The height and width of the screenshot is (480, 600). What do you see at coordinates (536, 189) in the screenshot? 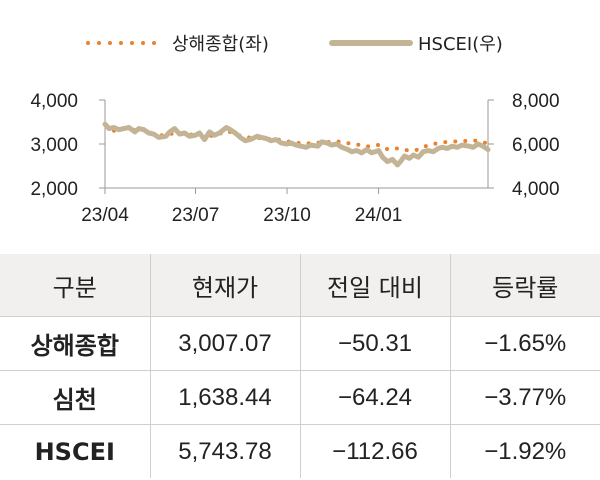
I see `right-tick-label: 4,000` at bounding box center [536, 189].